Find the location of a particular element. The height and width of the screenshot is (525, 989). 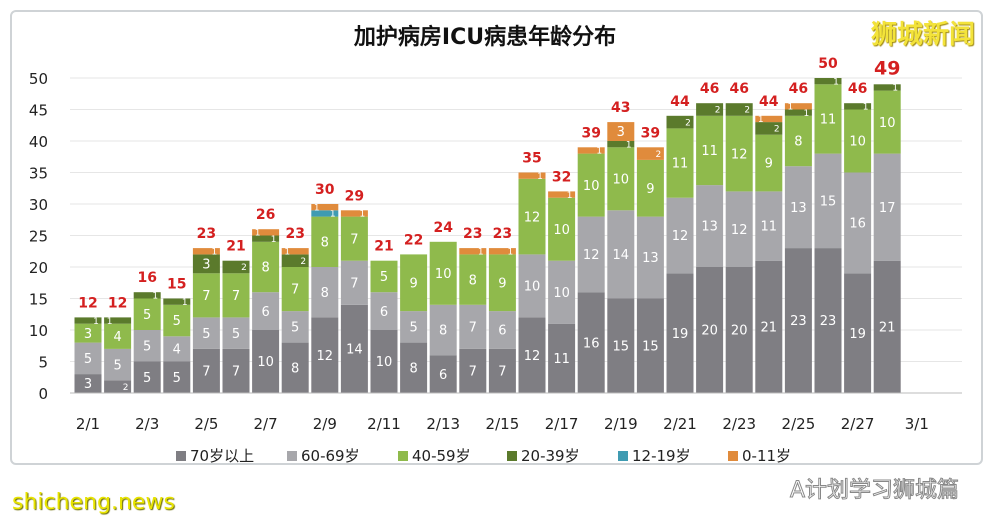

bar-segment-label: 16 is located at coordinates (857, 224).